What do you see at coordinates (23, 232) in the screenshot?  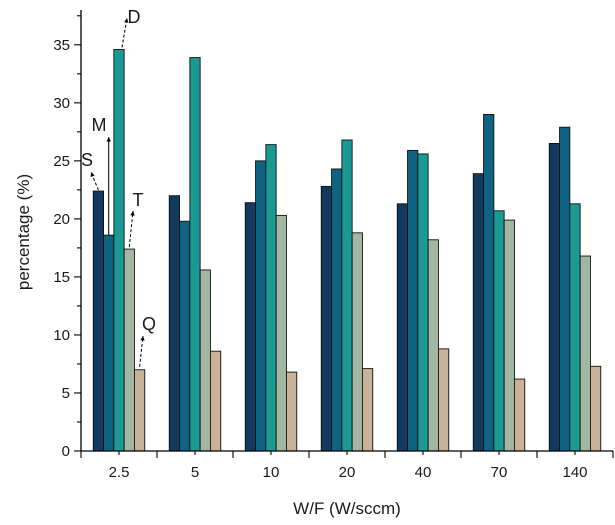 I see `y-axis-title: percentage (%)` at bounding box center [23, 232].